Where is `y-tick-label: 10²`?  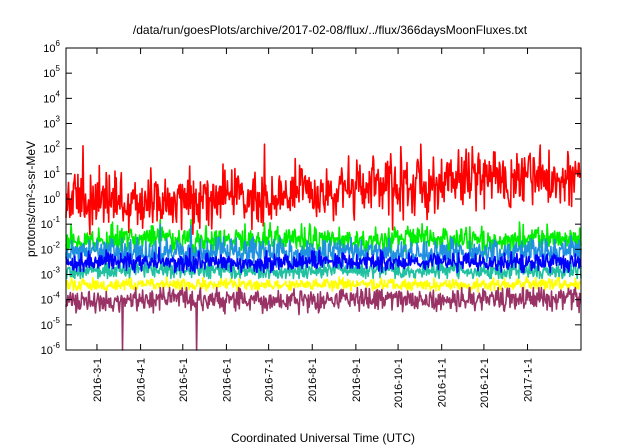 y-tick-label: 10² is located at coordinates (51, 148).